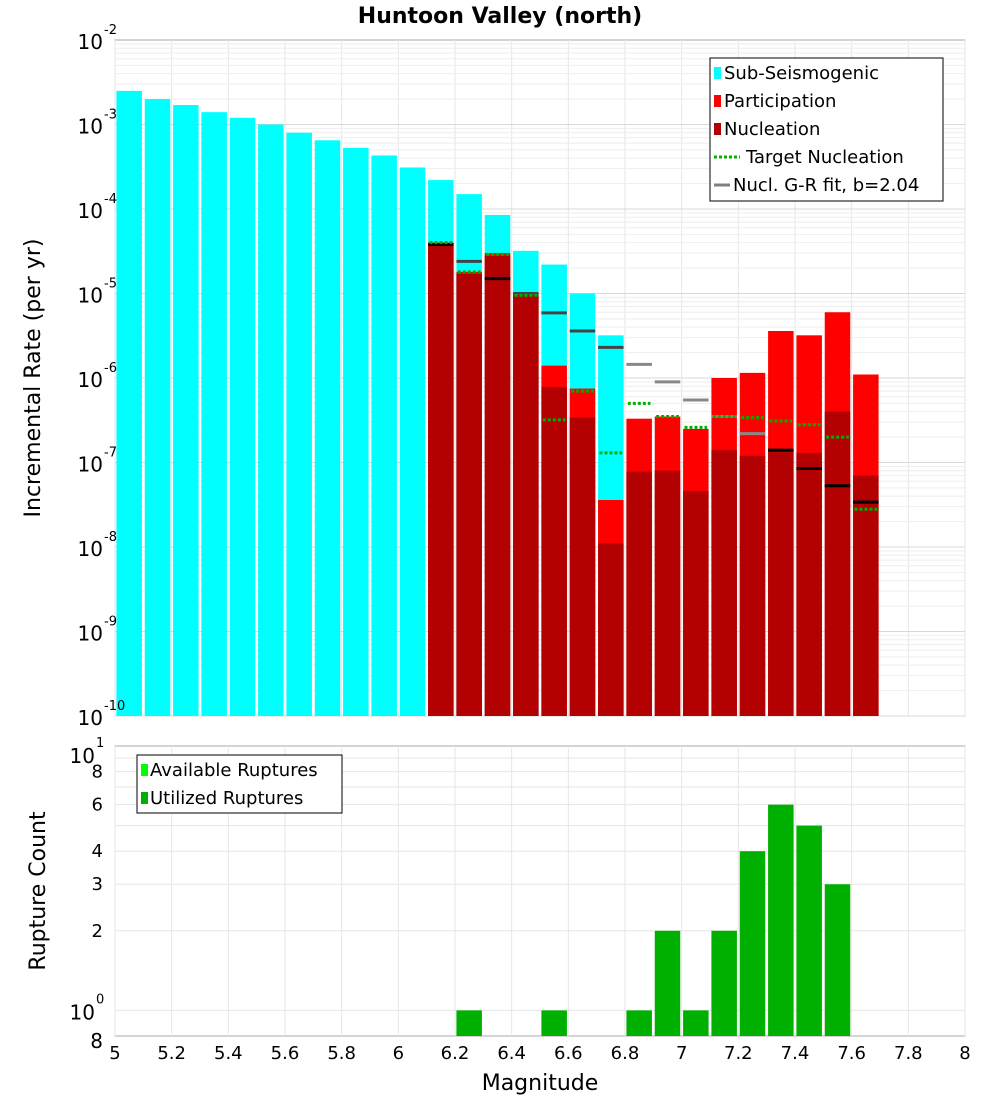 The height and width of the screenshot is (1100, 1000). I want to click on x-axis-label: Magnitude, so click(540, 1083).